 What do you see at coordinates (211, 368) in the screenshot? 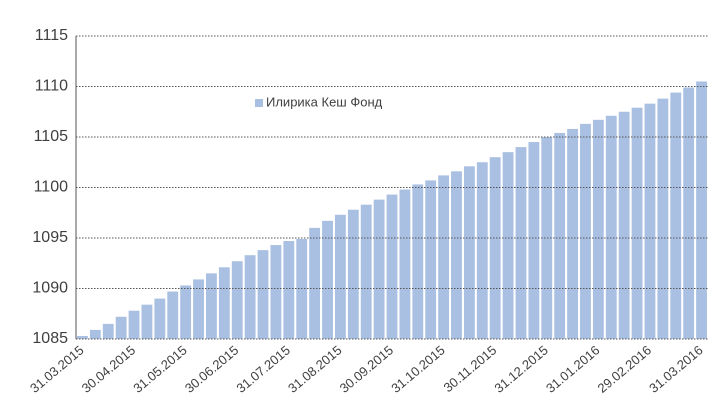
I see `x-tick-label: 30.06.2015` at bounding box center [211, 368].